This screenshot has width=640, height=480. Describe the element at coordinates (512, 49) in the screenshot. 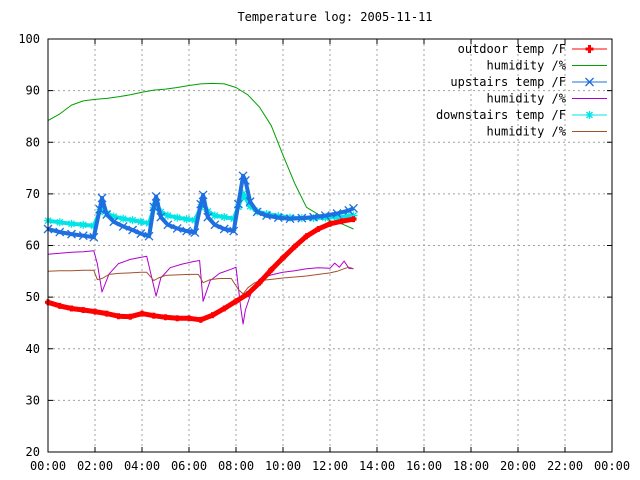

I see `legend-label: outdoor temp /F` at that location.